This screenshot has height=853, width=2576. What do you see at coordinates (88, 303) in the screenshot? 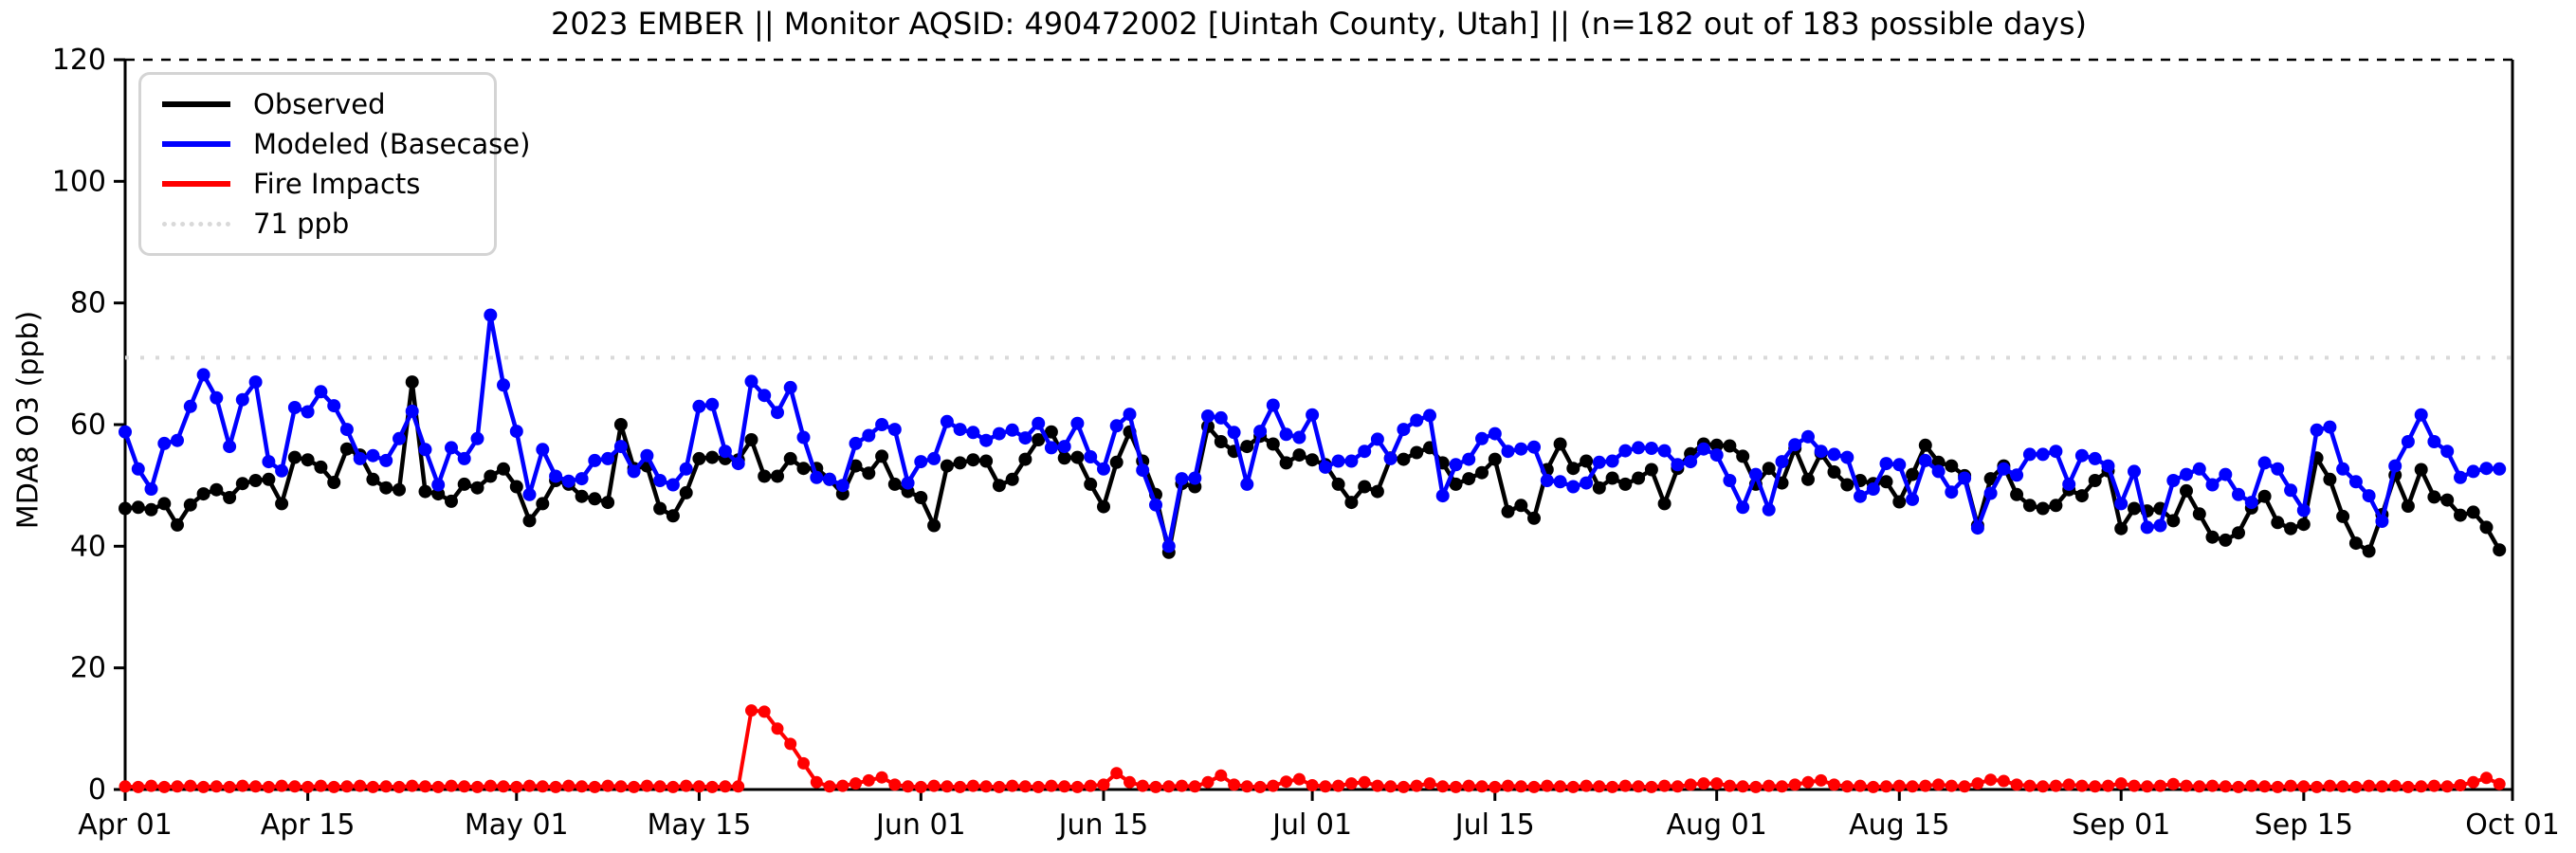
I see `y-tick-label: 80` at bounding box center [88, 303].